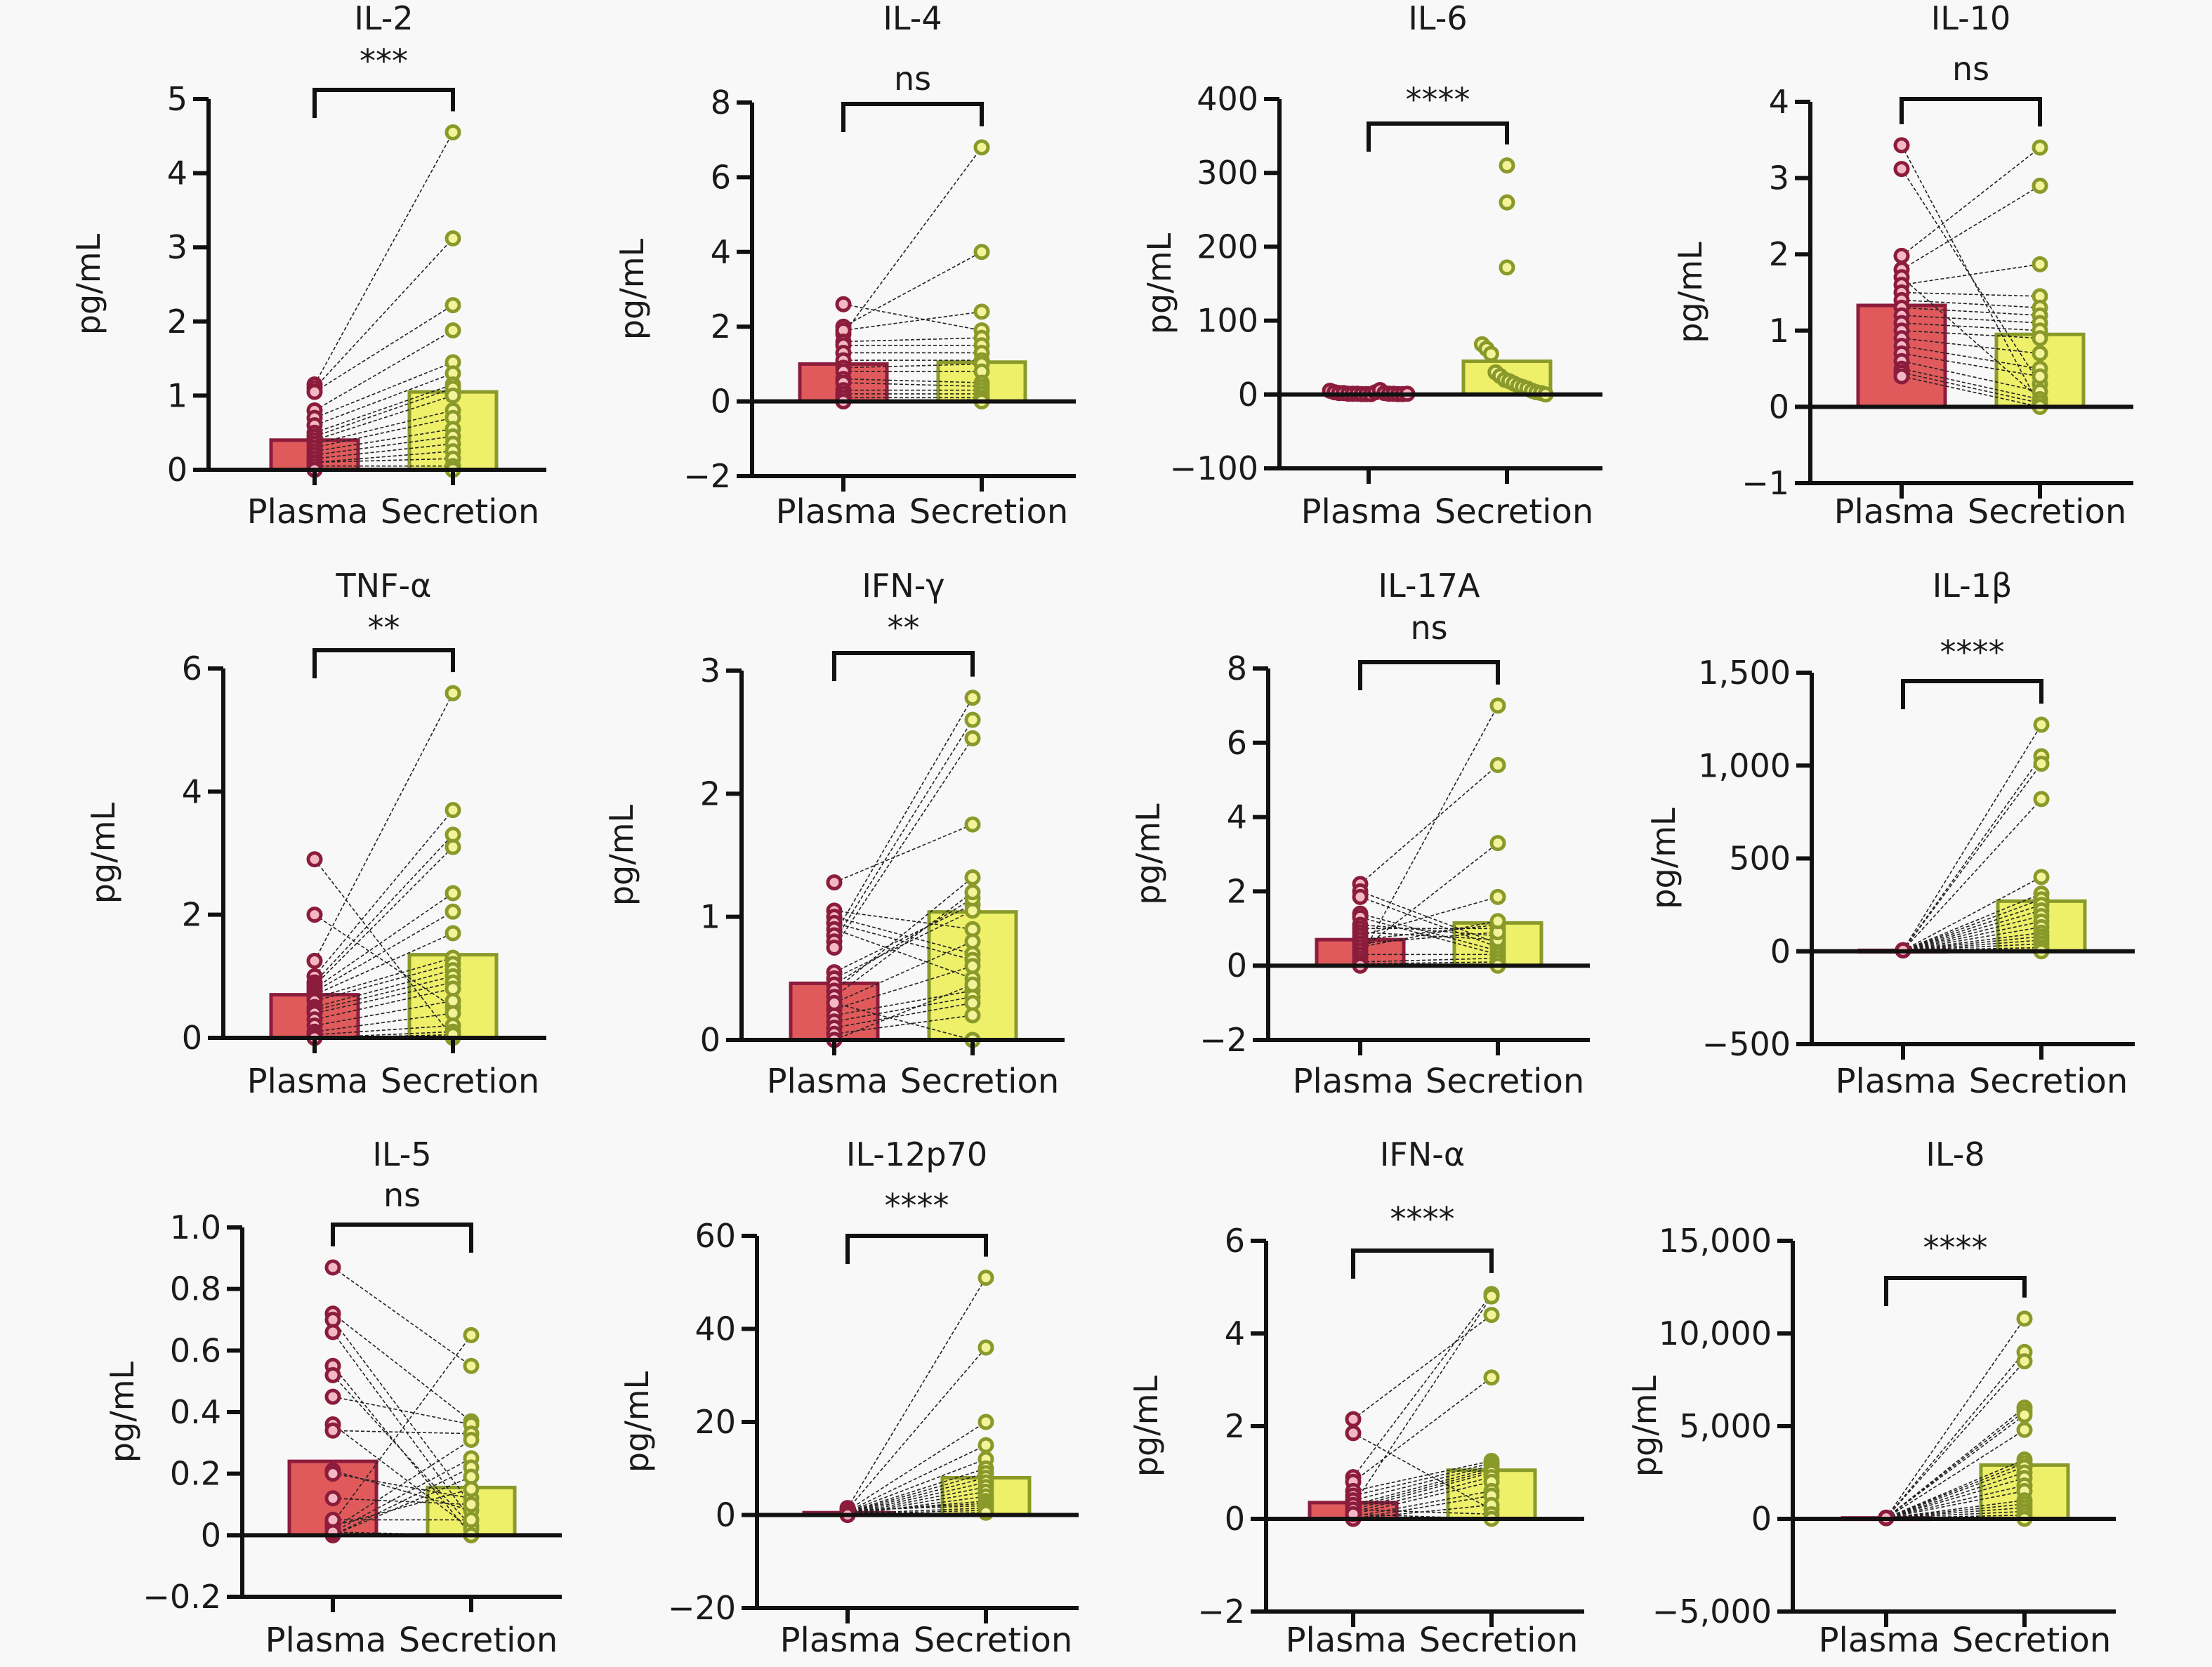  I want to click on y-tick-label: −500, so click(1746, 1044).